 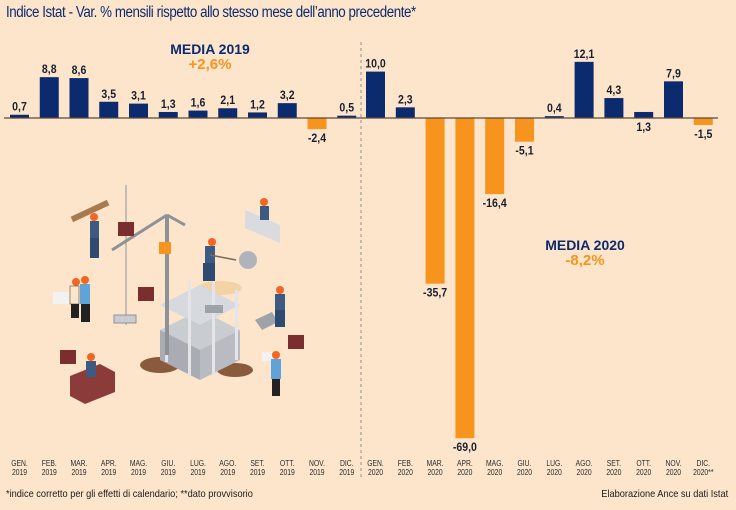 What do you see at coordinates (614, 90) in the screenshot?
I see `data-label: 4,3` at bounding box center [614, 90].